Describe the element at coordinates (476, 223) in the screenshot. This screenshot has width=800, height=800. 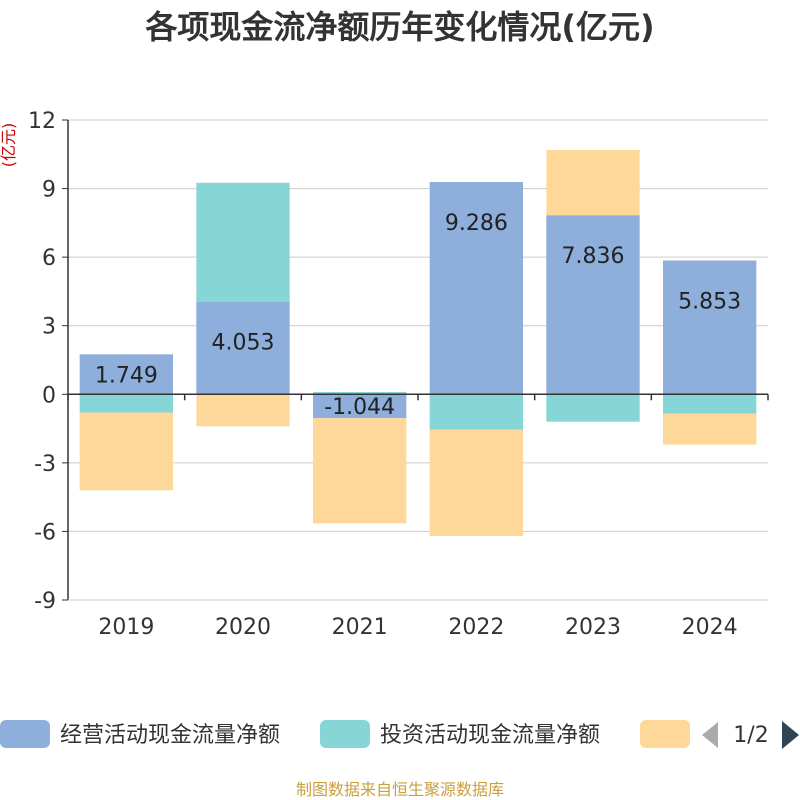
I see `data-label: 9.286` at that location.